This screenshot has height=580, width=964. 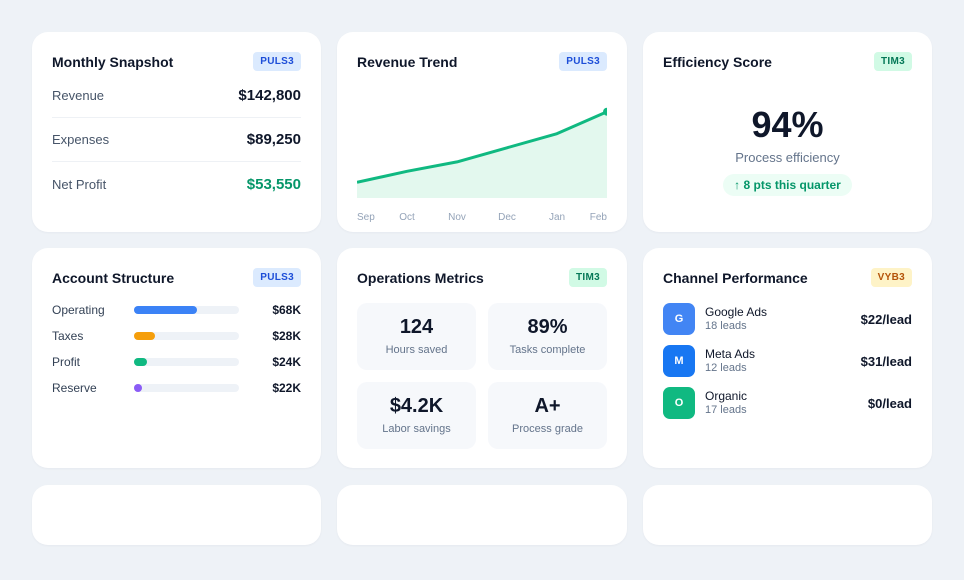 What do you see at coordinates (416, 429) in the screenshot?
I see `metric-label: Labor savings` at bounding box center [416, 429].